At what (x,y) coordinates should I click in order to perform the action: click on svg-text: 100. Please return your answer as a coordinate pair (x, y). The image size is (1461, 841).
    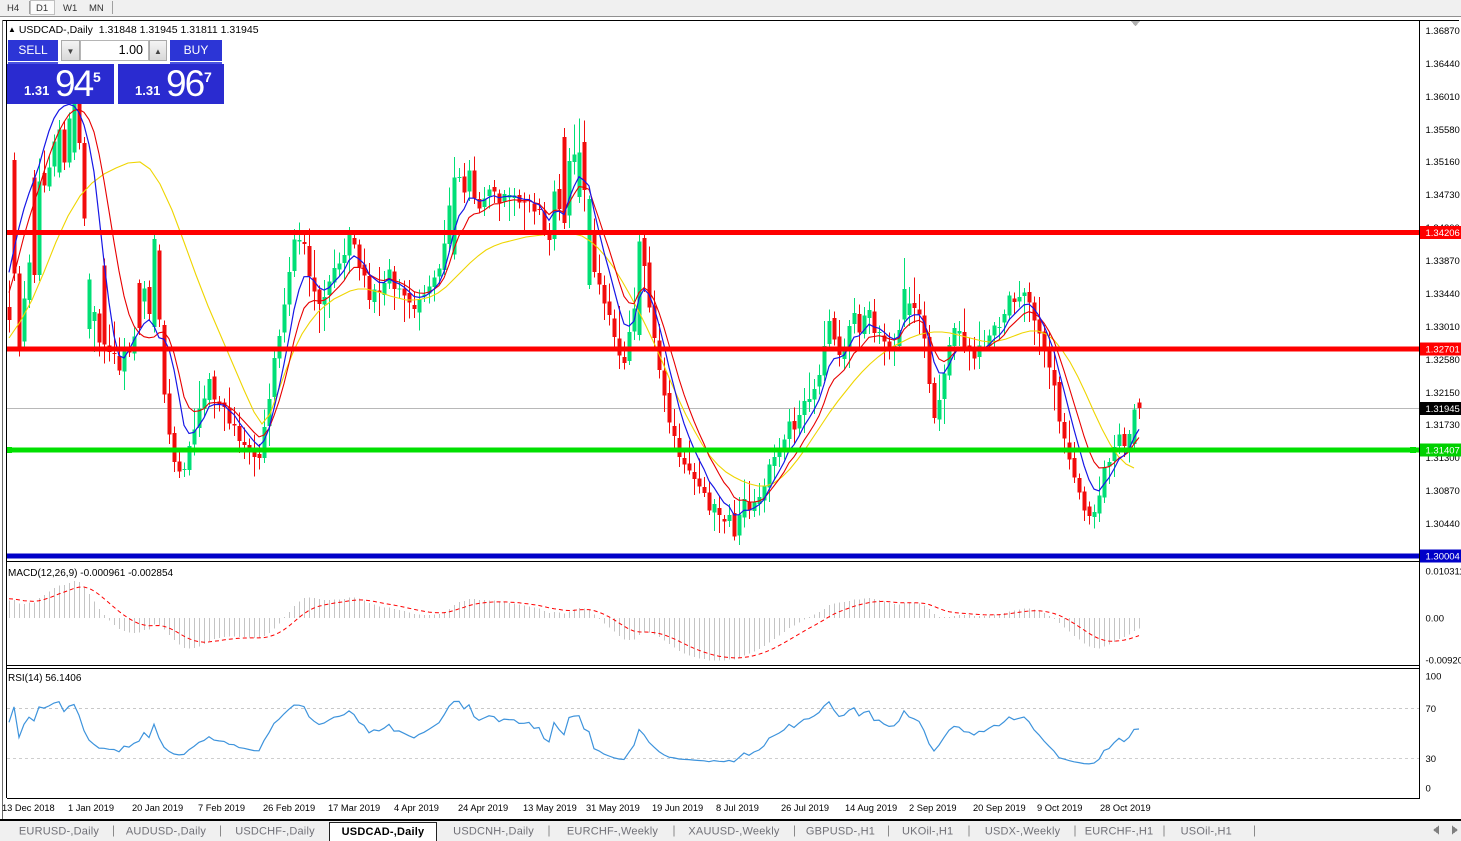
    Looking at the image, I should click on (1434, 676).